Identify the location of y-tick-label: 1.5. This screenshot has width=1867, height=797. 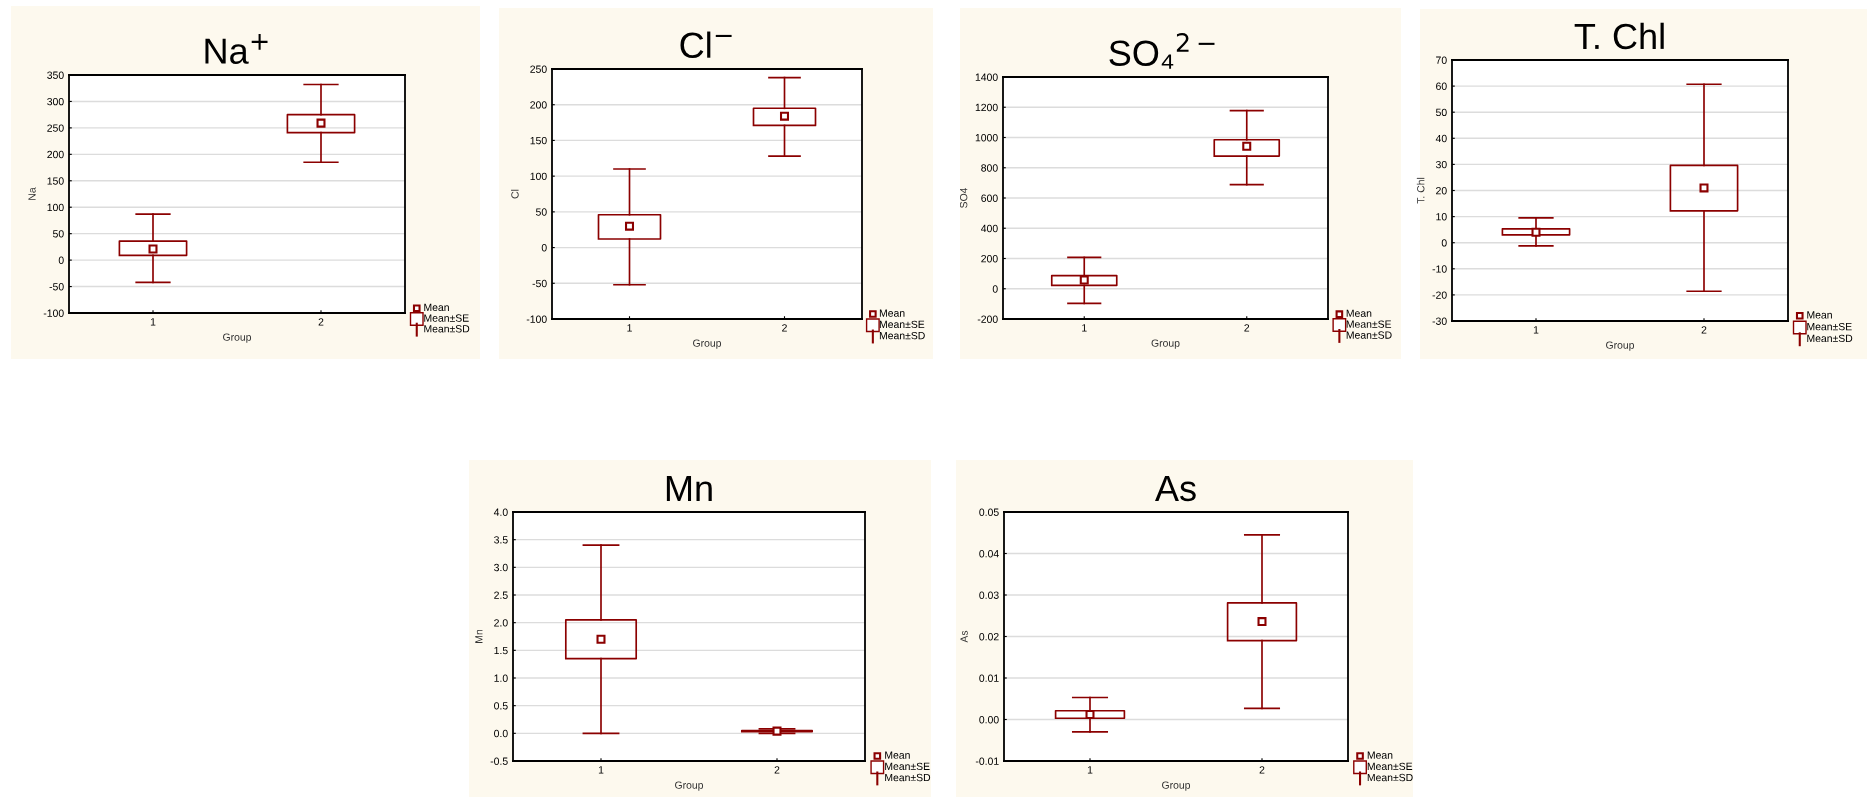
(501, 650).